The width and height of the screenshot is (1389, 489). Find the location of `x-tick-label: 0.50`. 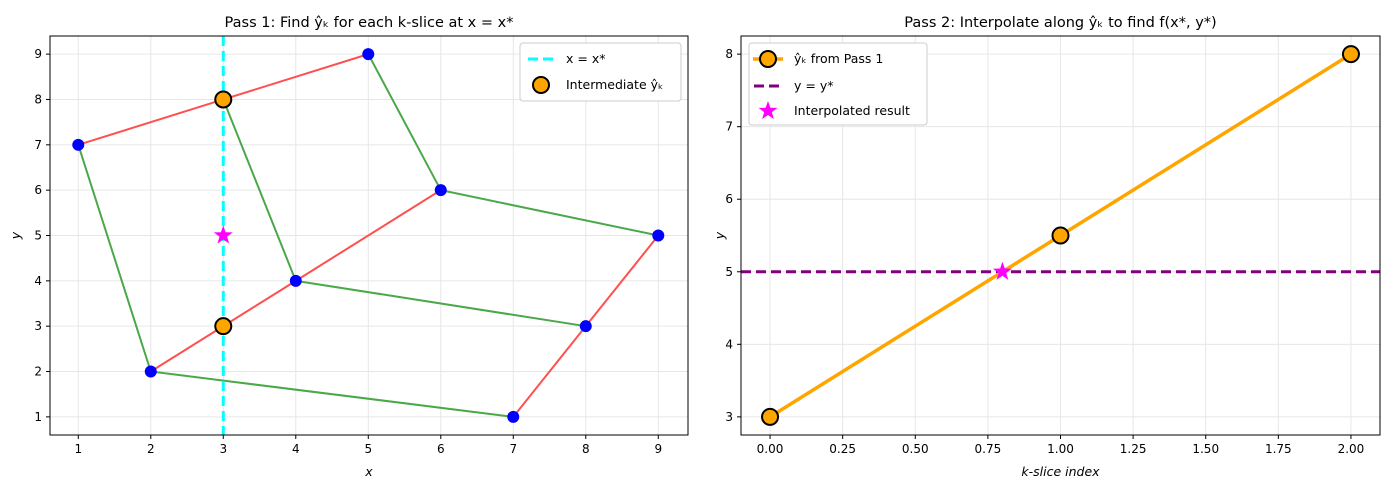

x-tick-label: 0.50 is located at coordinates (915, 449).